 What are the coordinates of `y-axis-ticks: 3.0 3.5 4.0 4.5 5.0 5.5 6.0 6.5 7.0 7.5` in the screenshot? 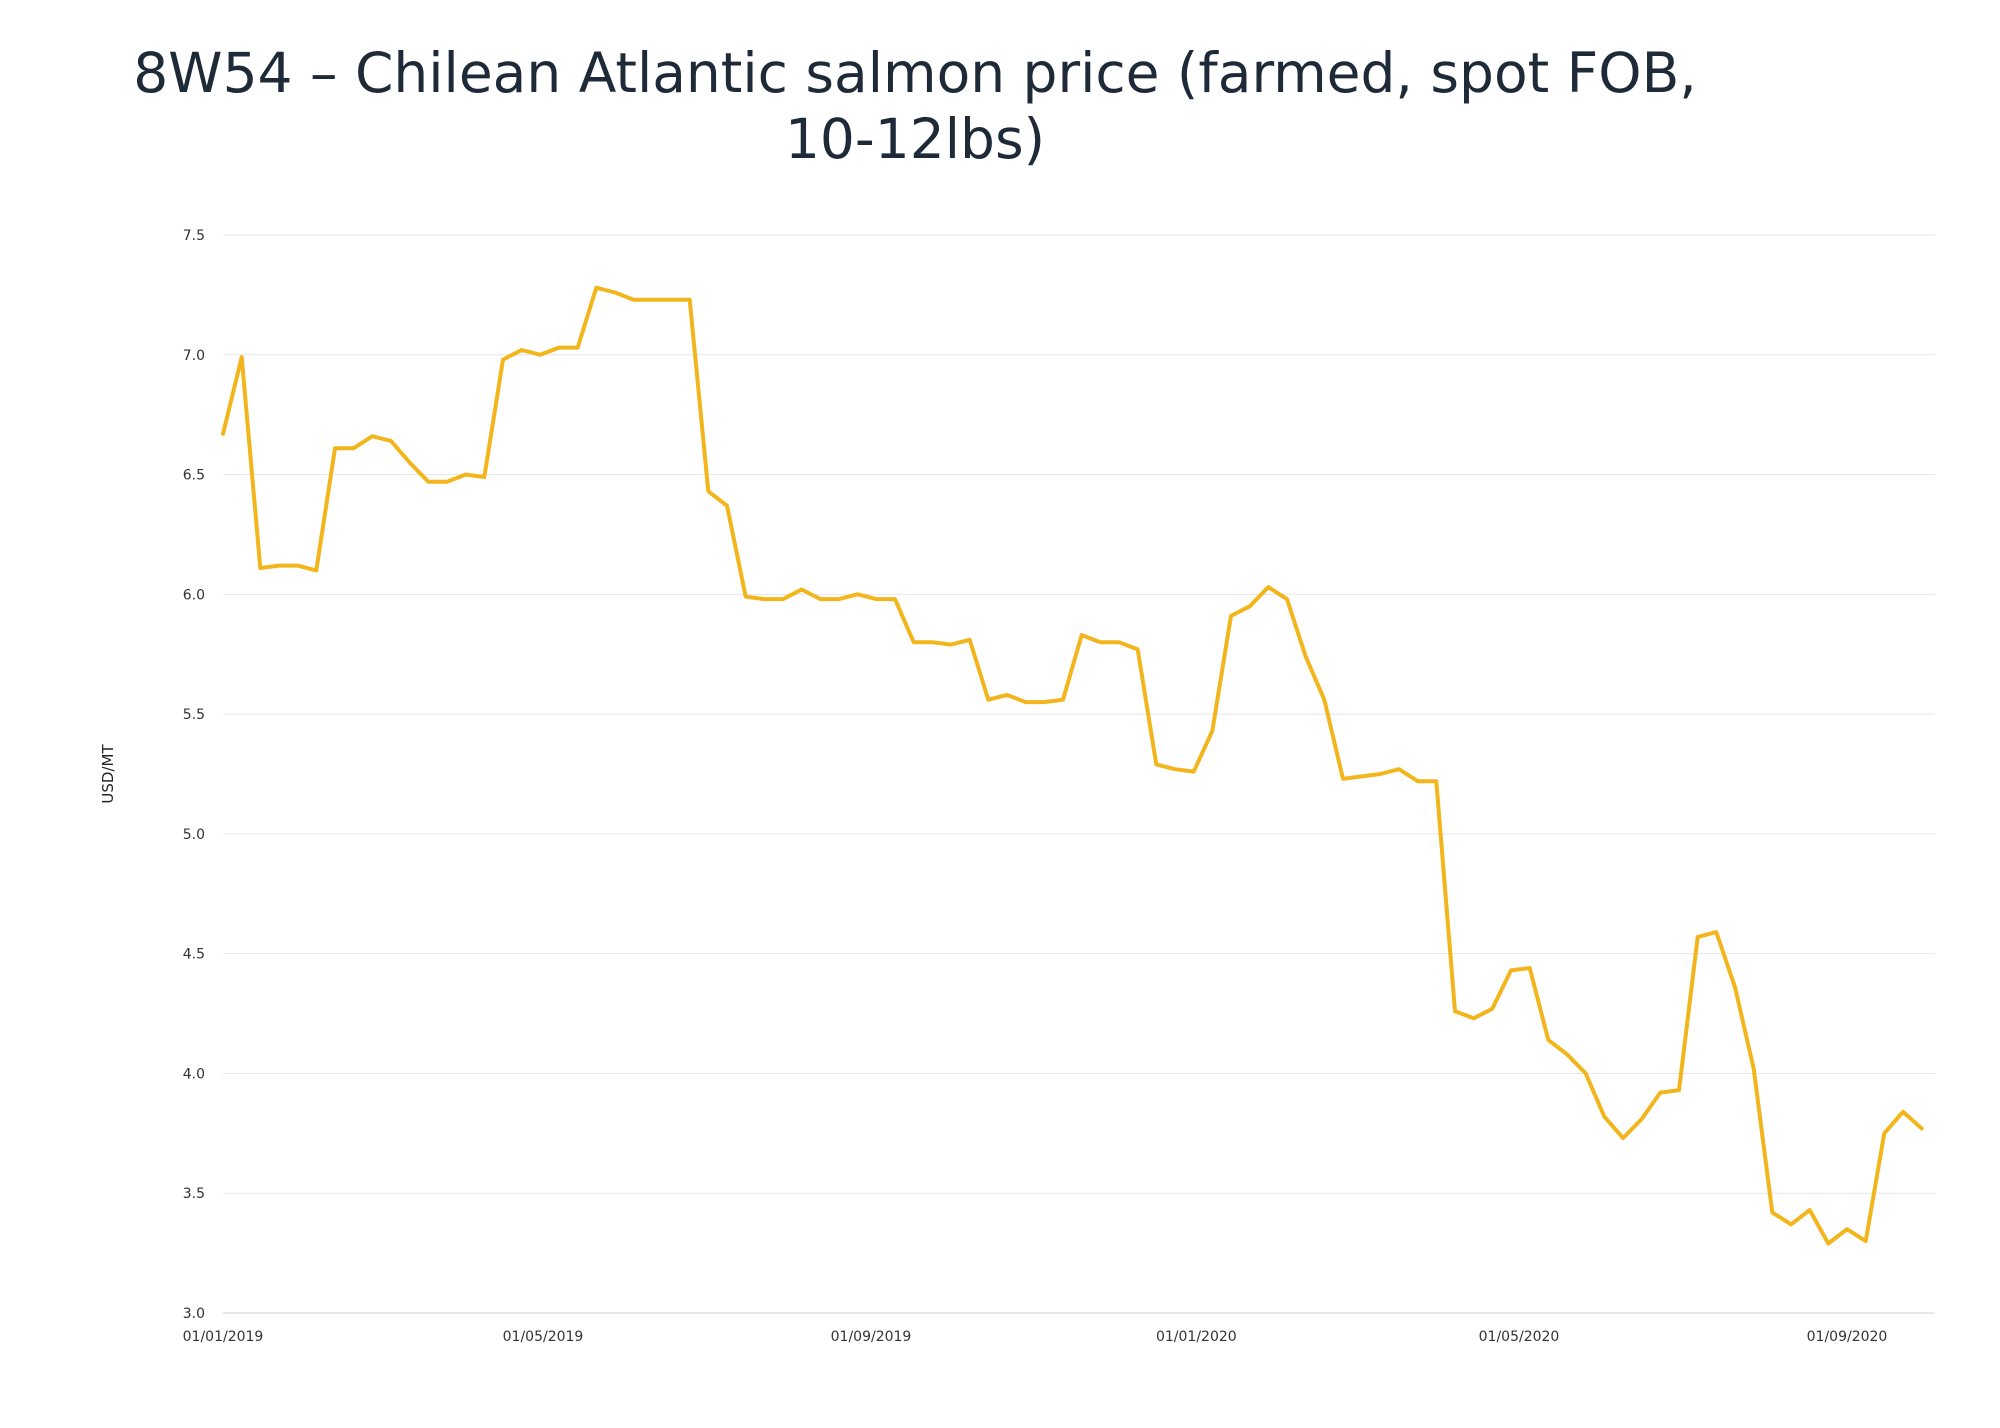 It's located at (194, 775).